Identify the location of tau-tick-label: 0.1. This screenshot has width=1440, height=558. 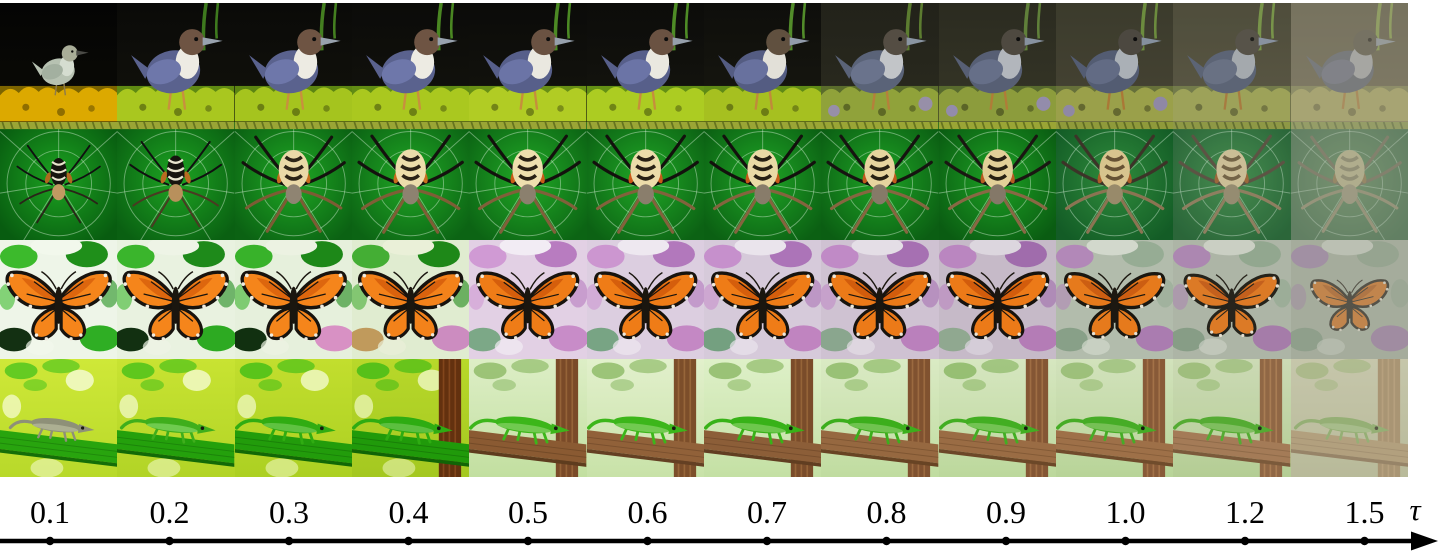
(50, 512).